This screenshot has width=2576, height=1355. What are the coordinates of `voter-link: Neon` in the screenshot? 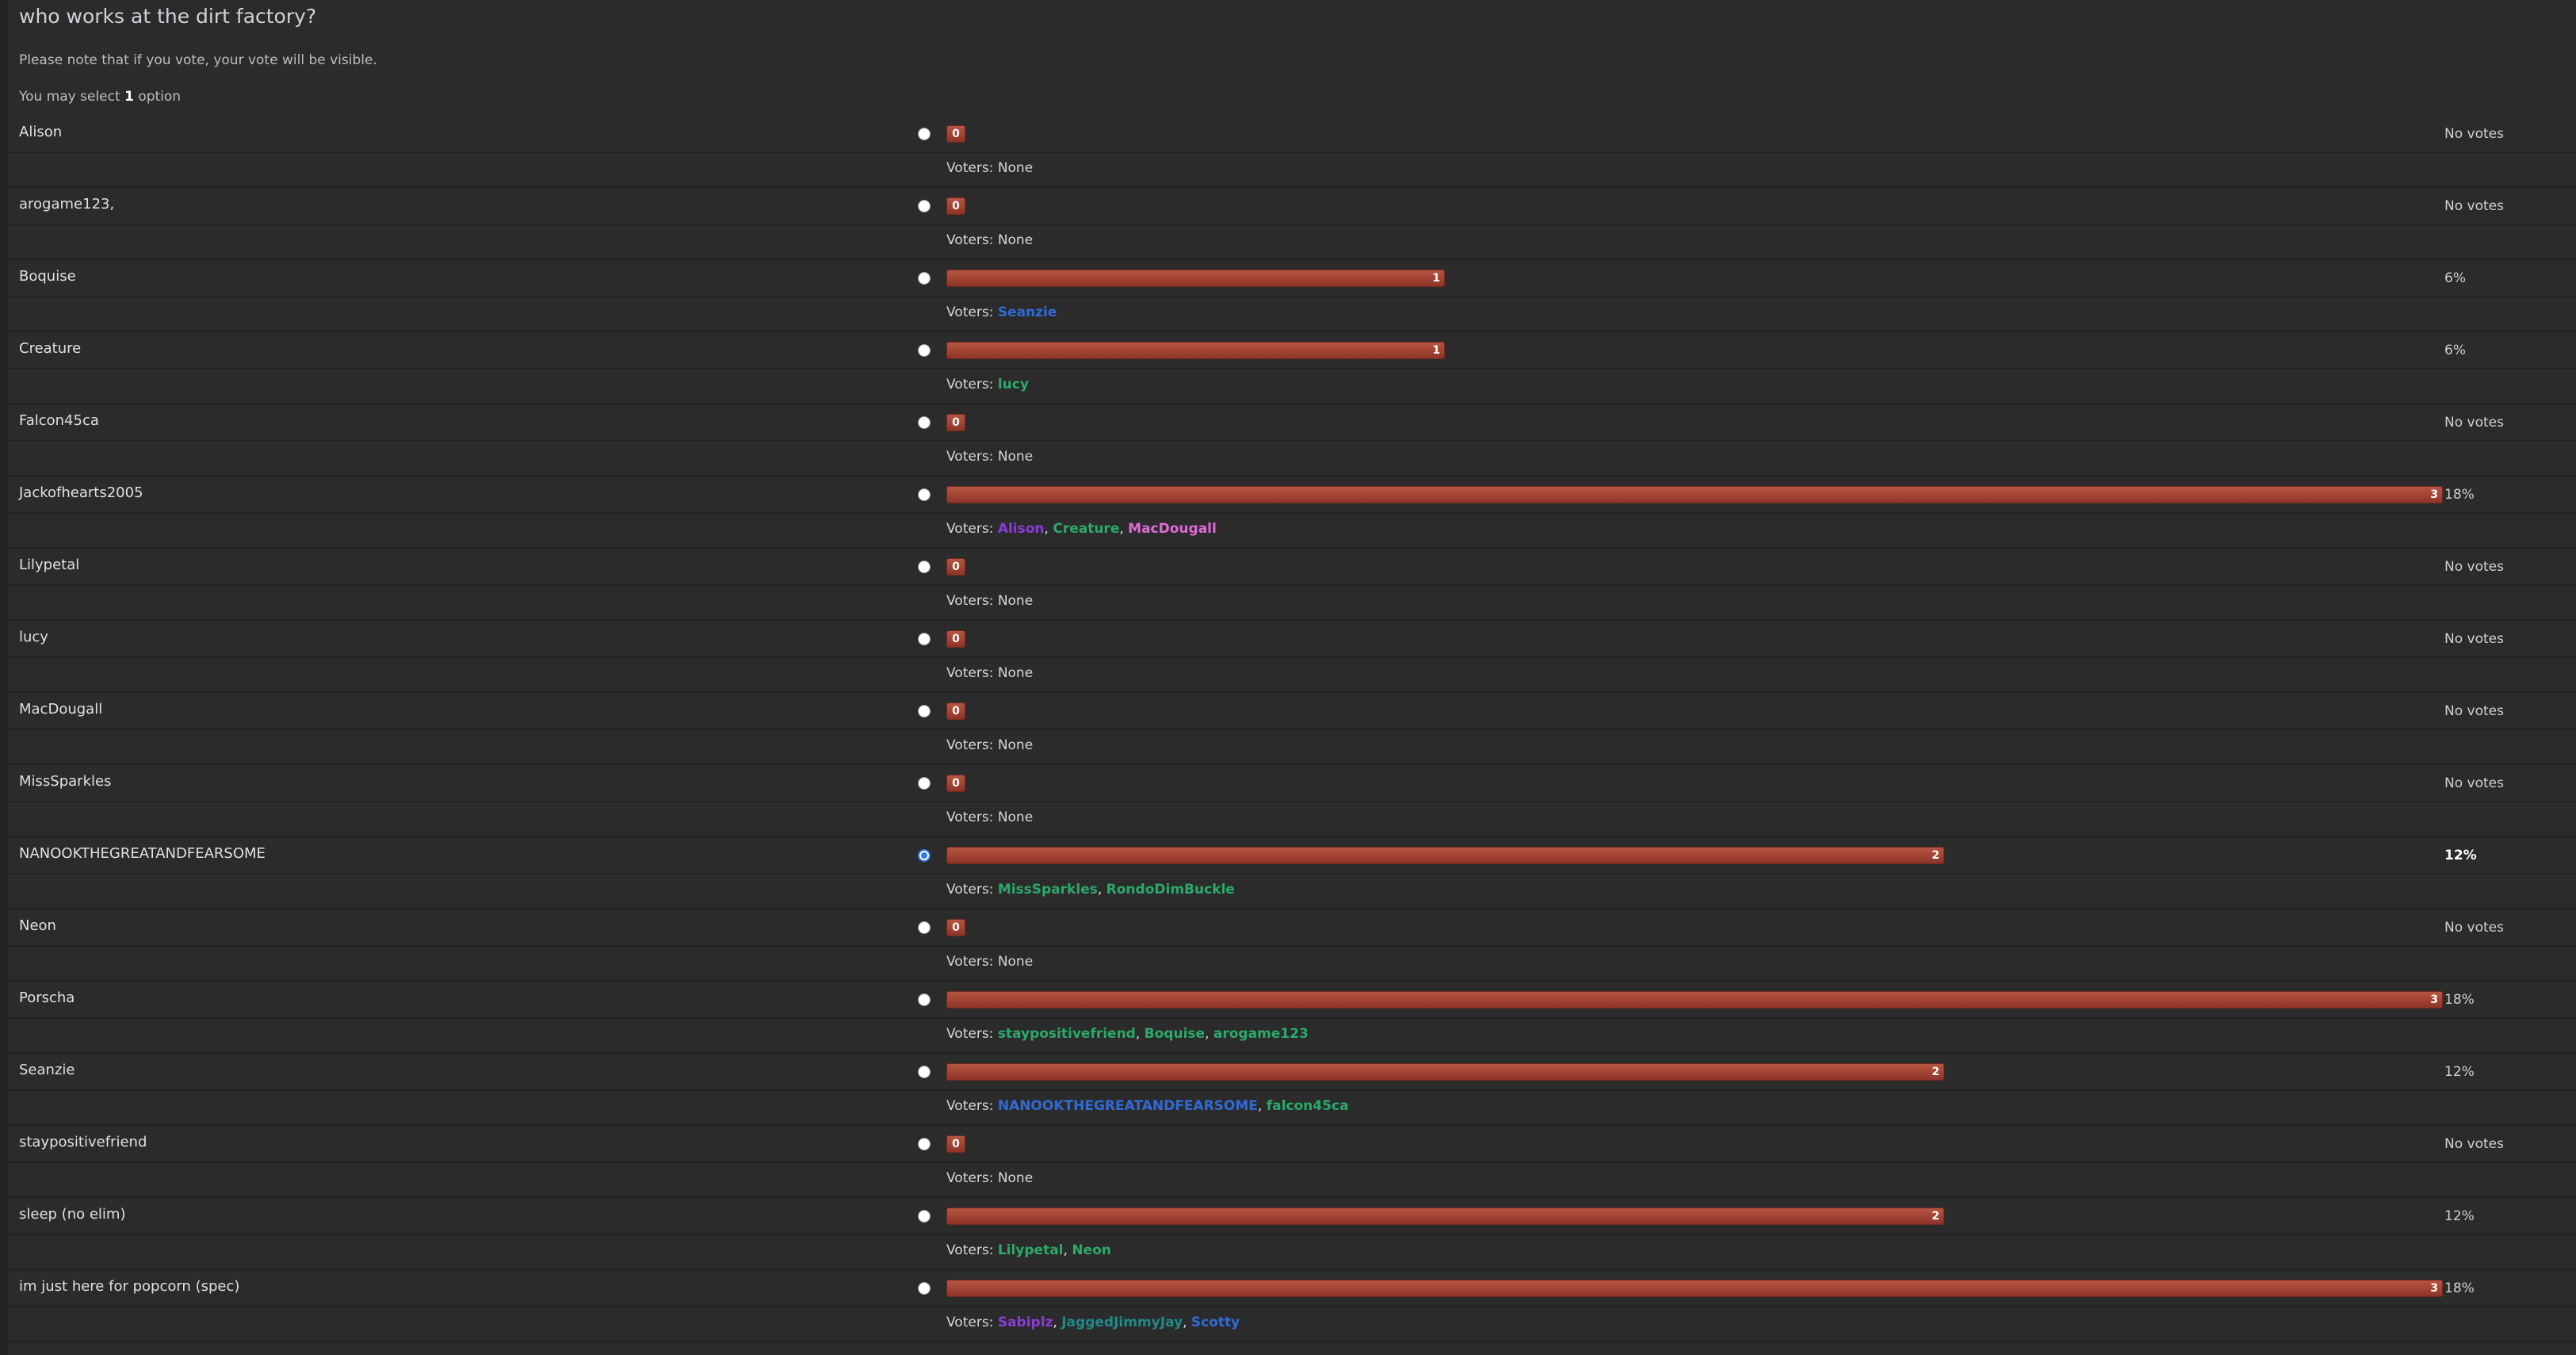 It's located at (1091, 1250).